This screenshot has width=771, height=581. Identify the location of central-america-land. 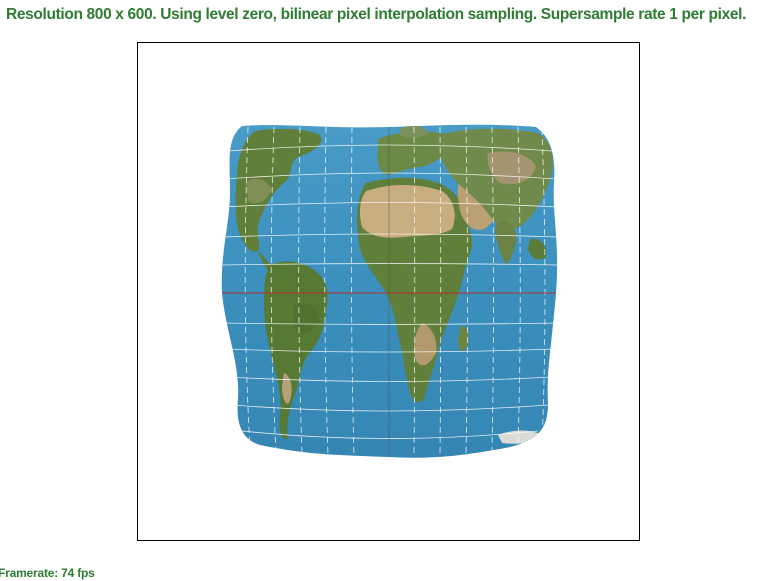
(275, 269).